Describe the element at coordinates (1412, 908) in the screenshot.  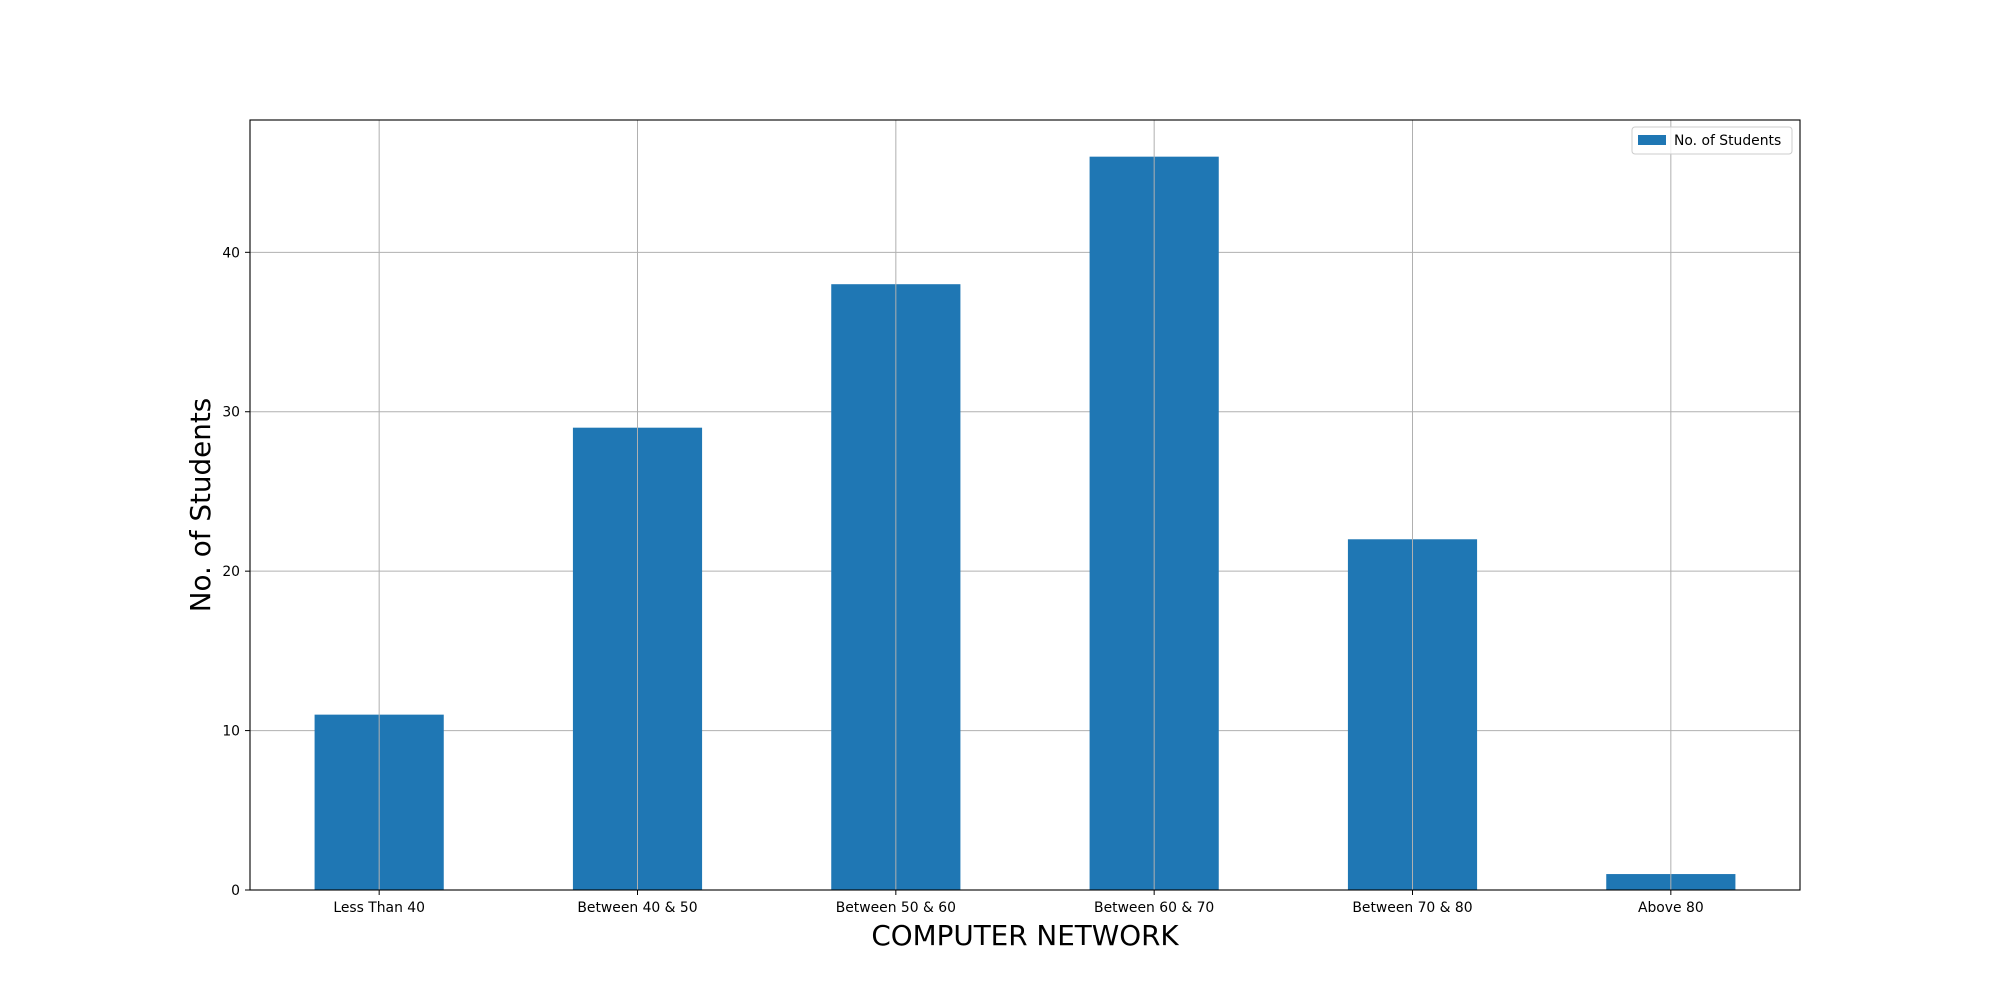
I see `x-tick-label: Between 70 & 80` at that location.